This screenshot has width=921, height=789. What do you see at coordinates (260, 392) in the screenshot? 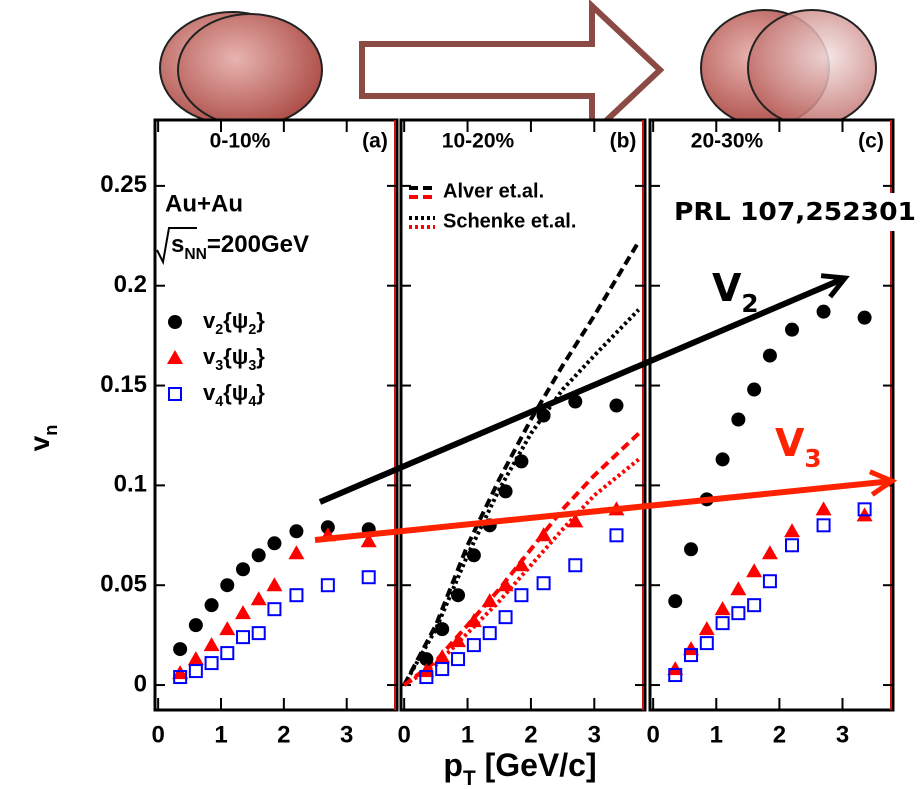
I see `legend-label-part: }` at bounding box center [260, 392].